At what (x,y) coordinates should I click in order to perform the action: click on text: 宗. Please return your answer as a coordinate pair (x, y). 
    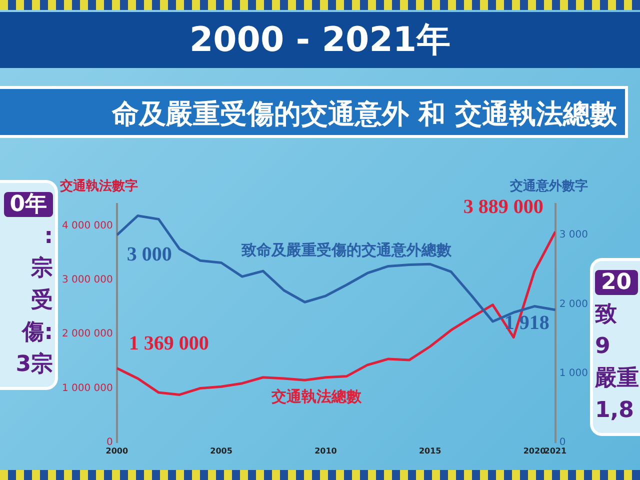
    Looking at the image, I should click on (42, 268).